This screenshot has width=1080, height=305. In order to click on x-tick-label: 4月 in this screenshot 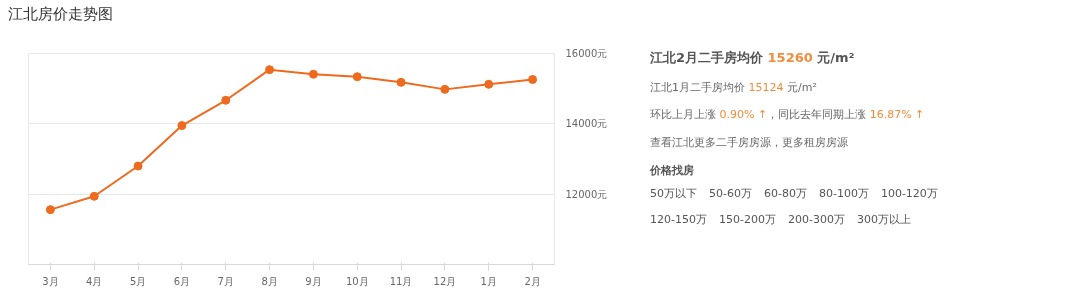, I will do `click(94, 281)`.